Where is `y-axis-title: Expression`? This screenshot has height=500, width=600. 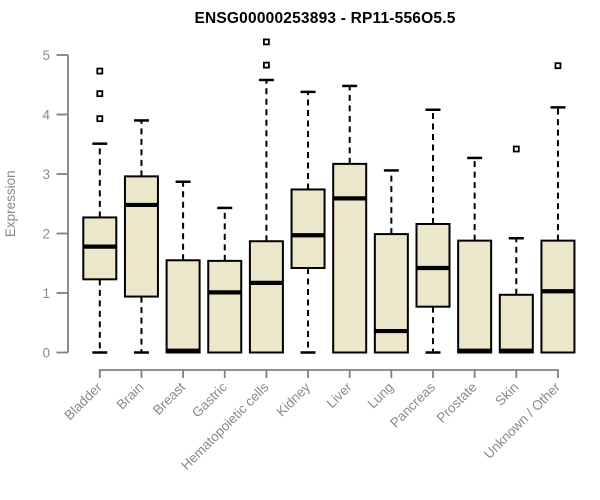 y-axis-title: Expression is located at coordinates (10, 203).